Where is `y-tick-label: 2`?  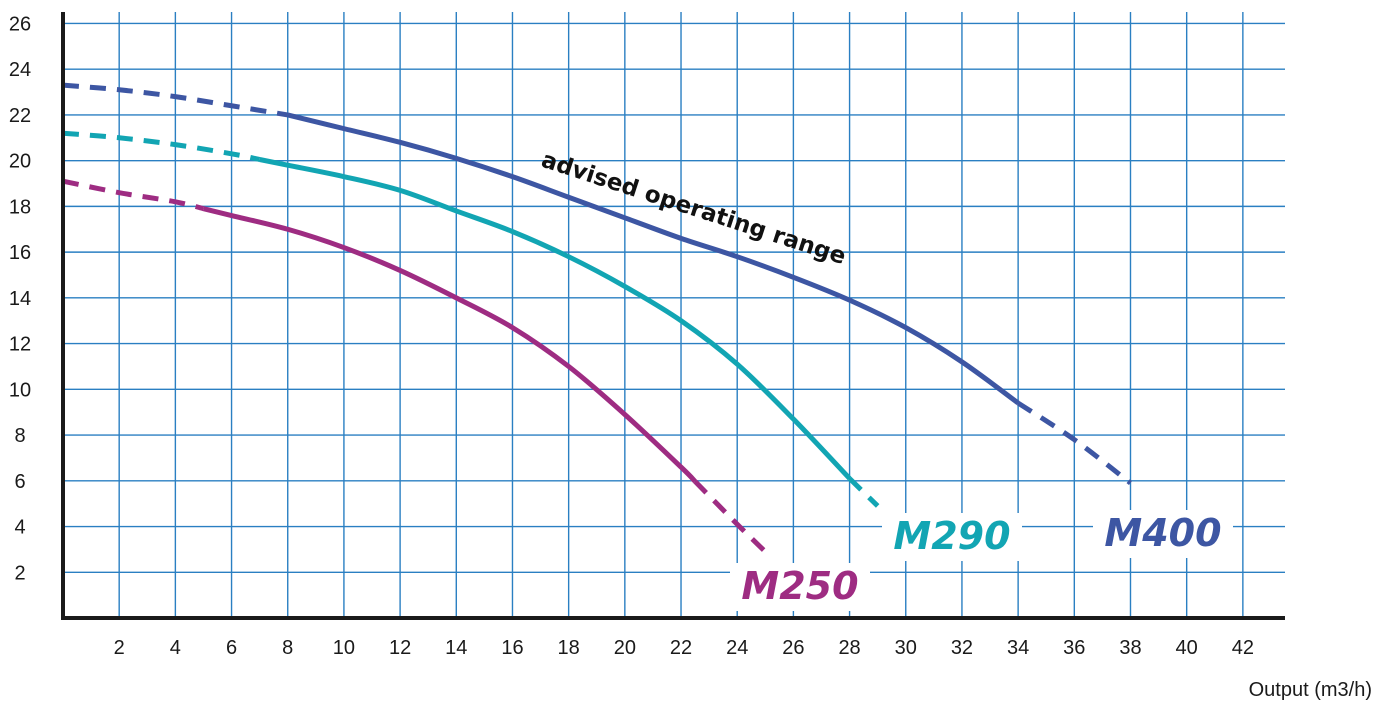
y-tick-label: 2 is located at coordinates (19, 573).